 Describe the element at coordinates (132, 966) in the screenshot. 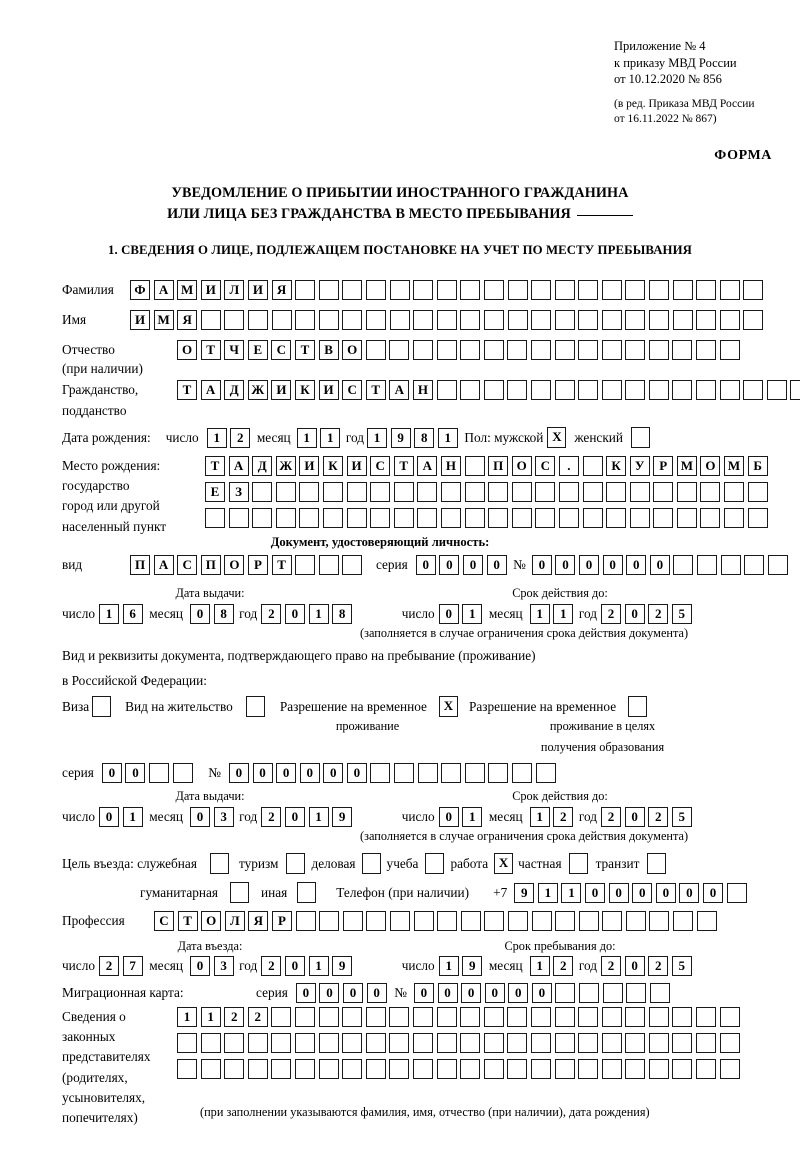

I see `char-cell: 7` at that location.